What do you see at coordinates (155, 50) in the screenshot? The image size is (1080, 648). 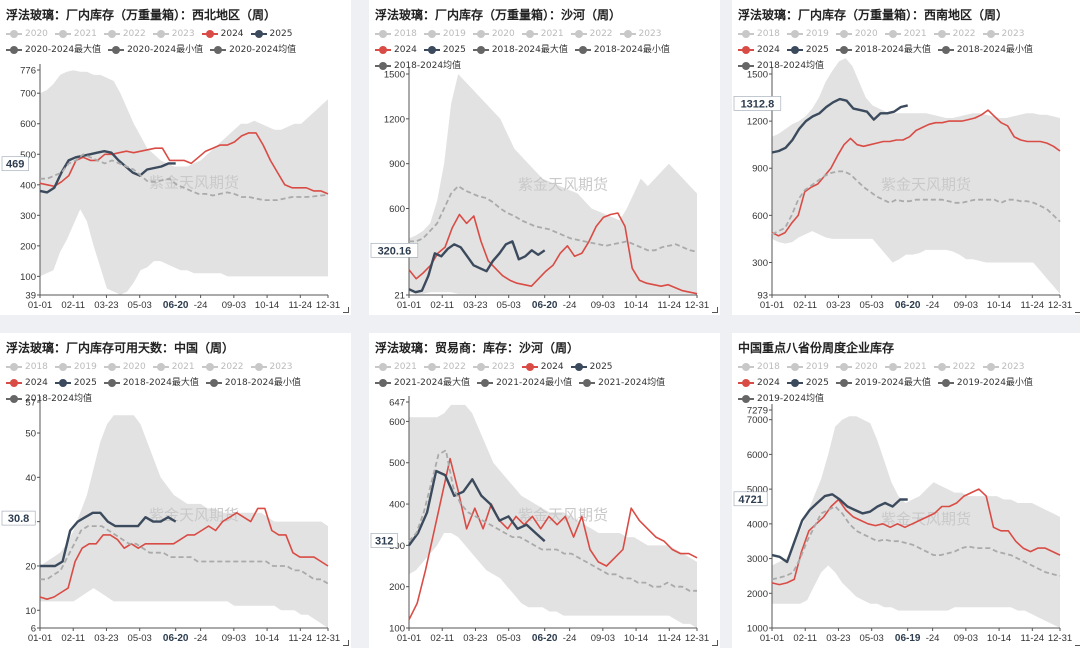 I see `legend-item: 2020-2024最小值` at bounding box center [155, 50].